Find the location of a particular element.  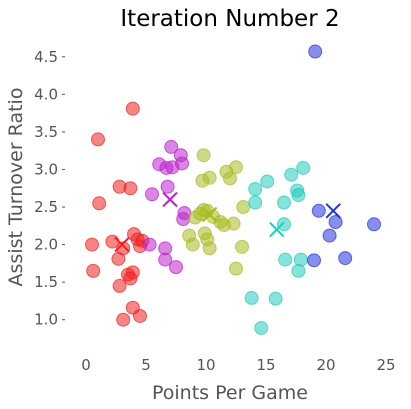

x-tick-label: 10 is located at coordinates (205, 365).